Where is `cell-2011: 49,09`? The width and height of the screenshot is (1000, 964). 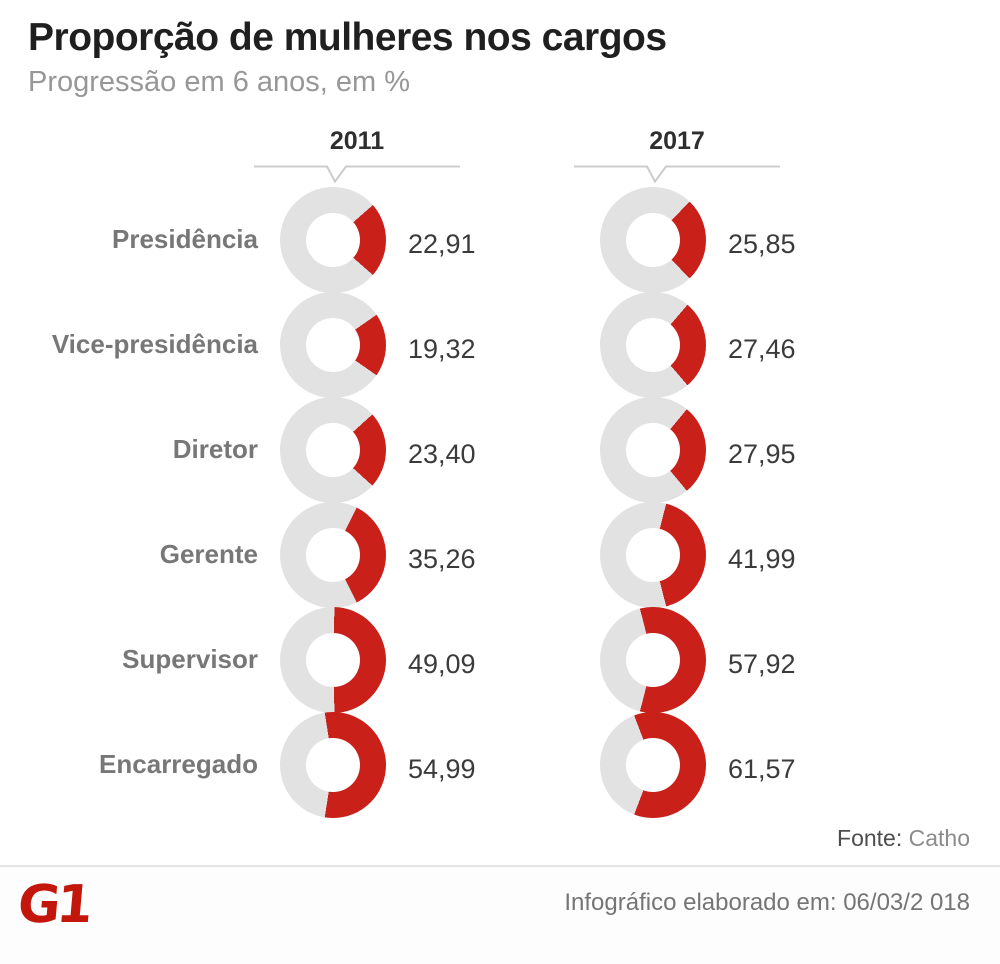
cell-2011: 49,09 is located at coordinates (420, 659).